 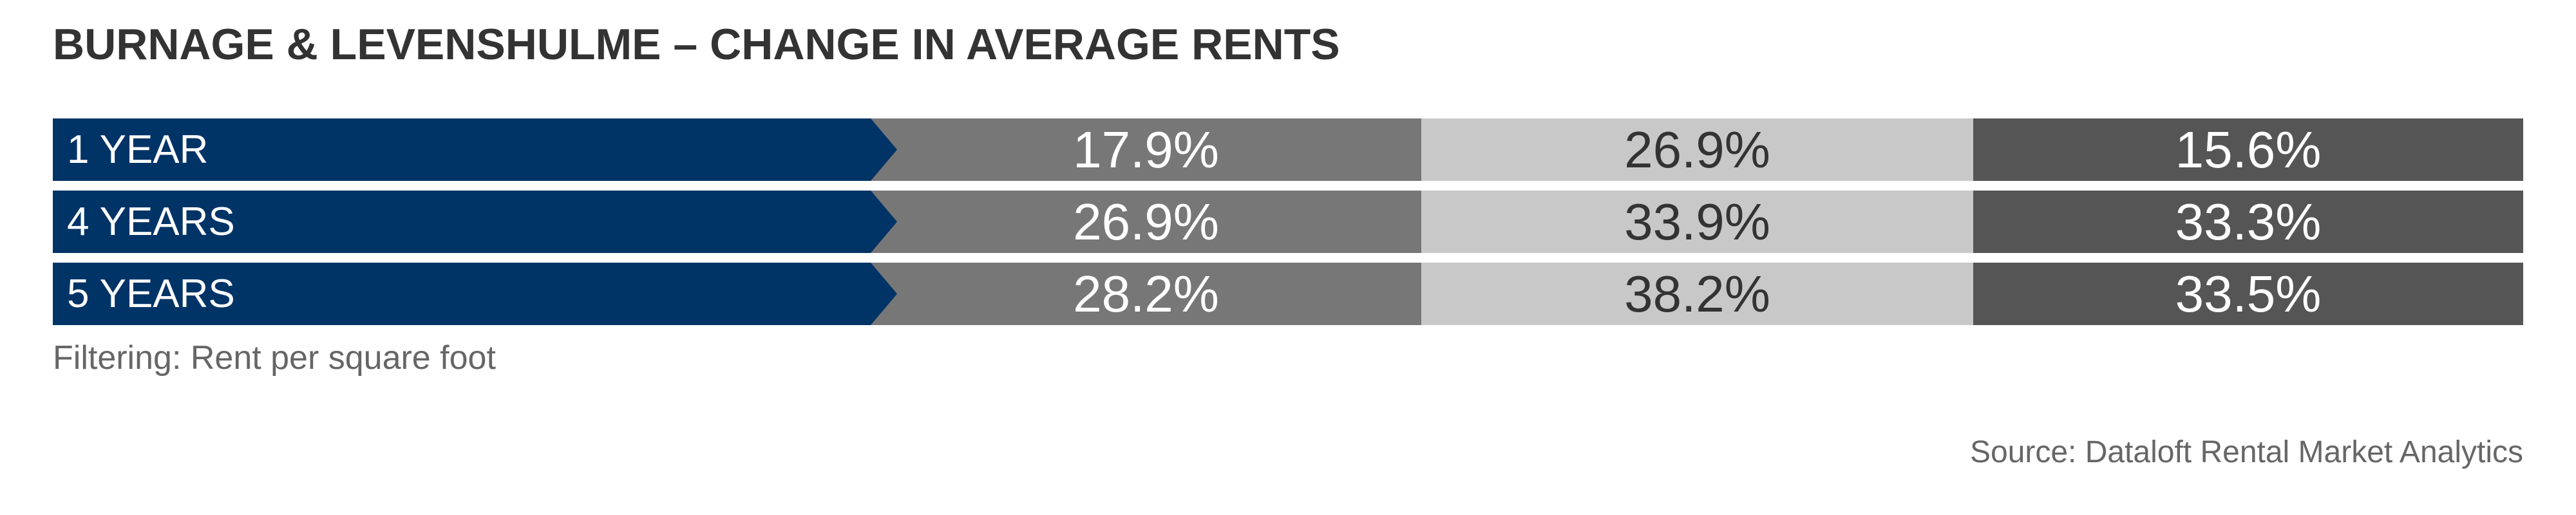 What do you see at coordinates (2246, 452) in the screenshot?
I see `source: Source: Dataloft Rental Market Analytics` at bounding box center [2246, 452].